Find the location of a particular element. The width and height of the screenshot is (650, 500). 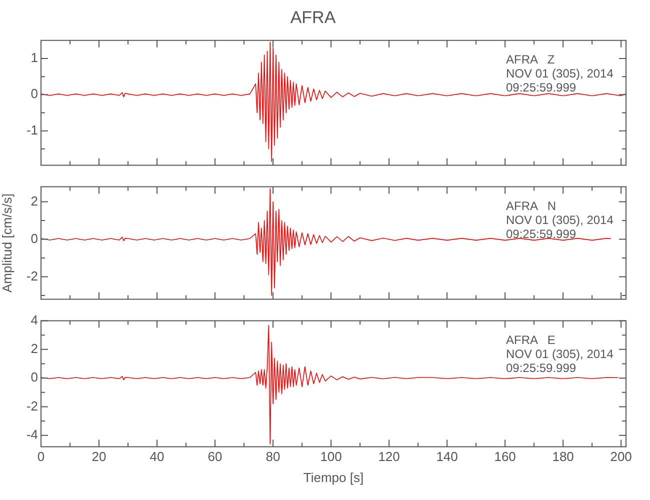

x-tick-label: 140 is located at coordinates (447, 456).